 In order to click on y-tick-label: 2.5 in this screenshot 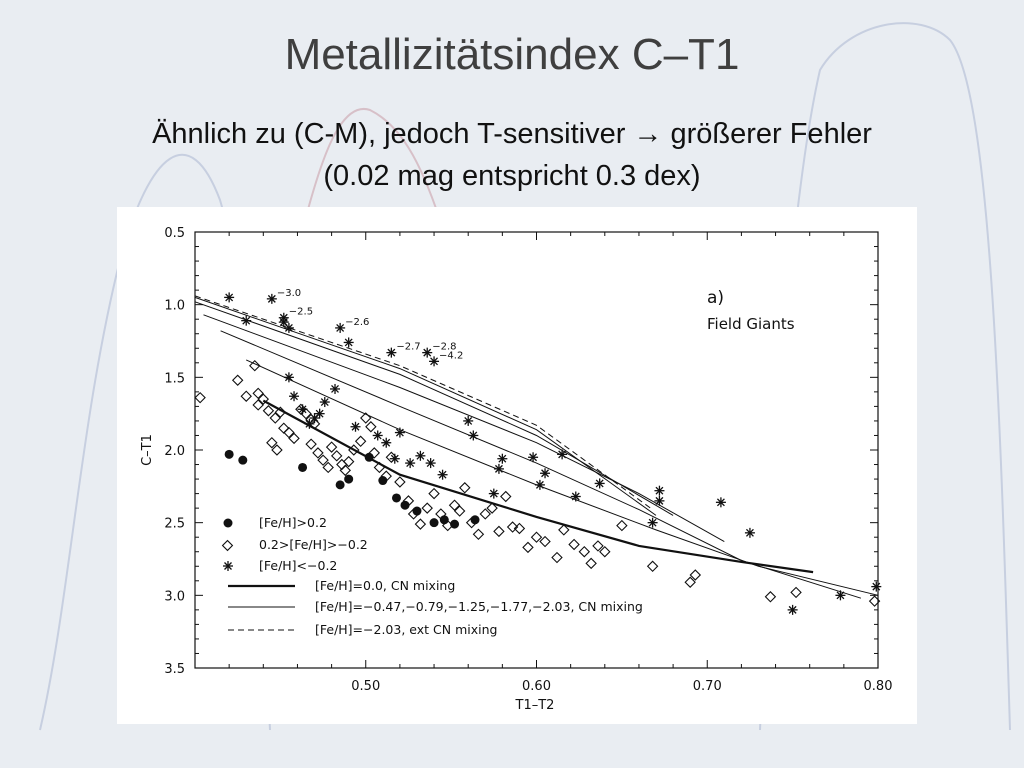, I will do `click(174, 524)`.